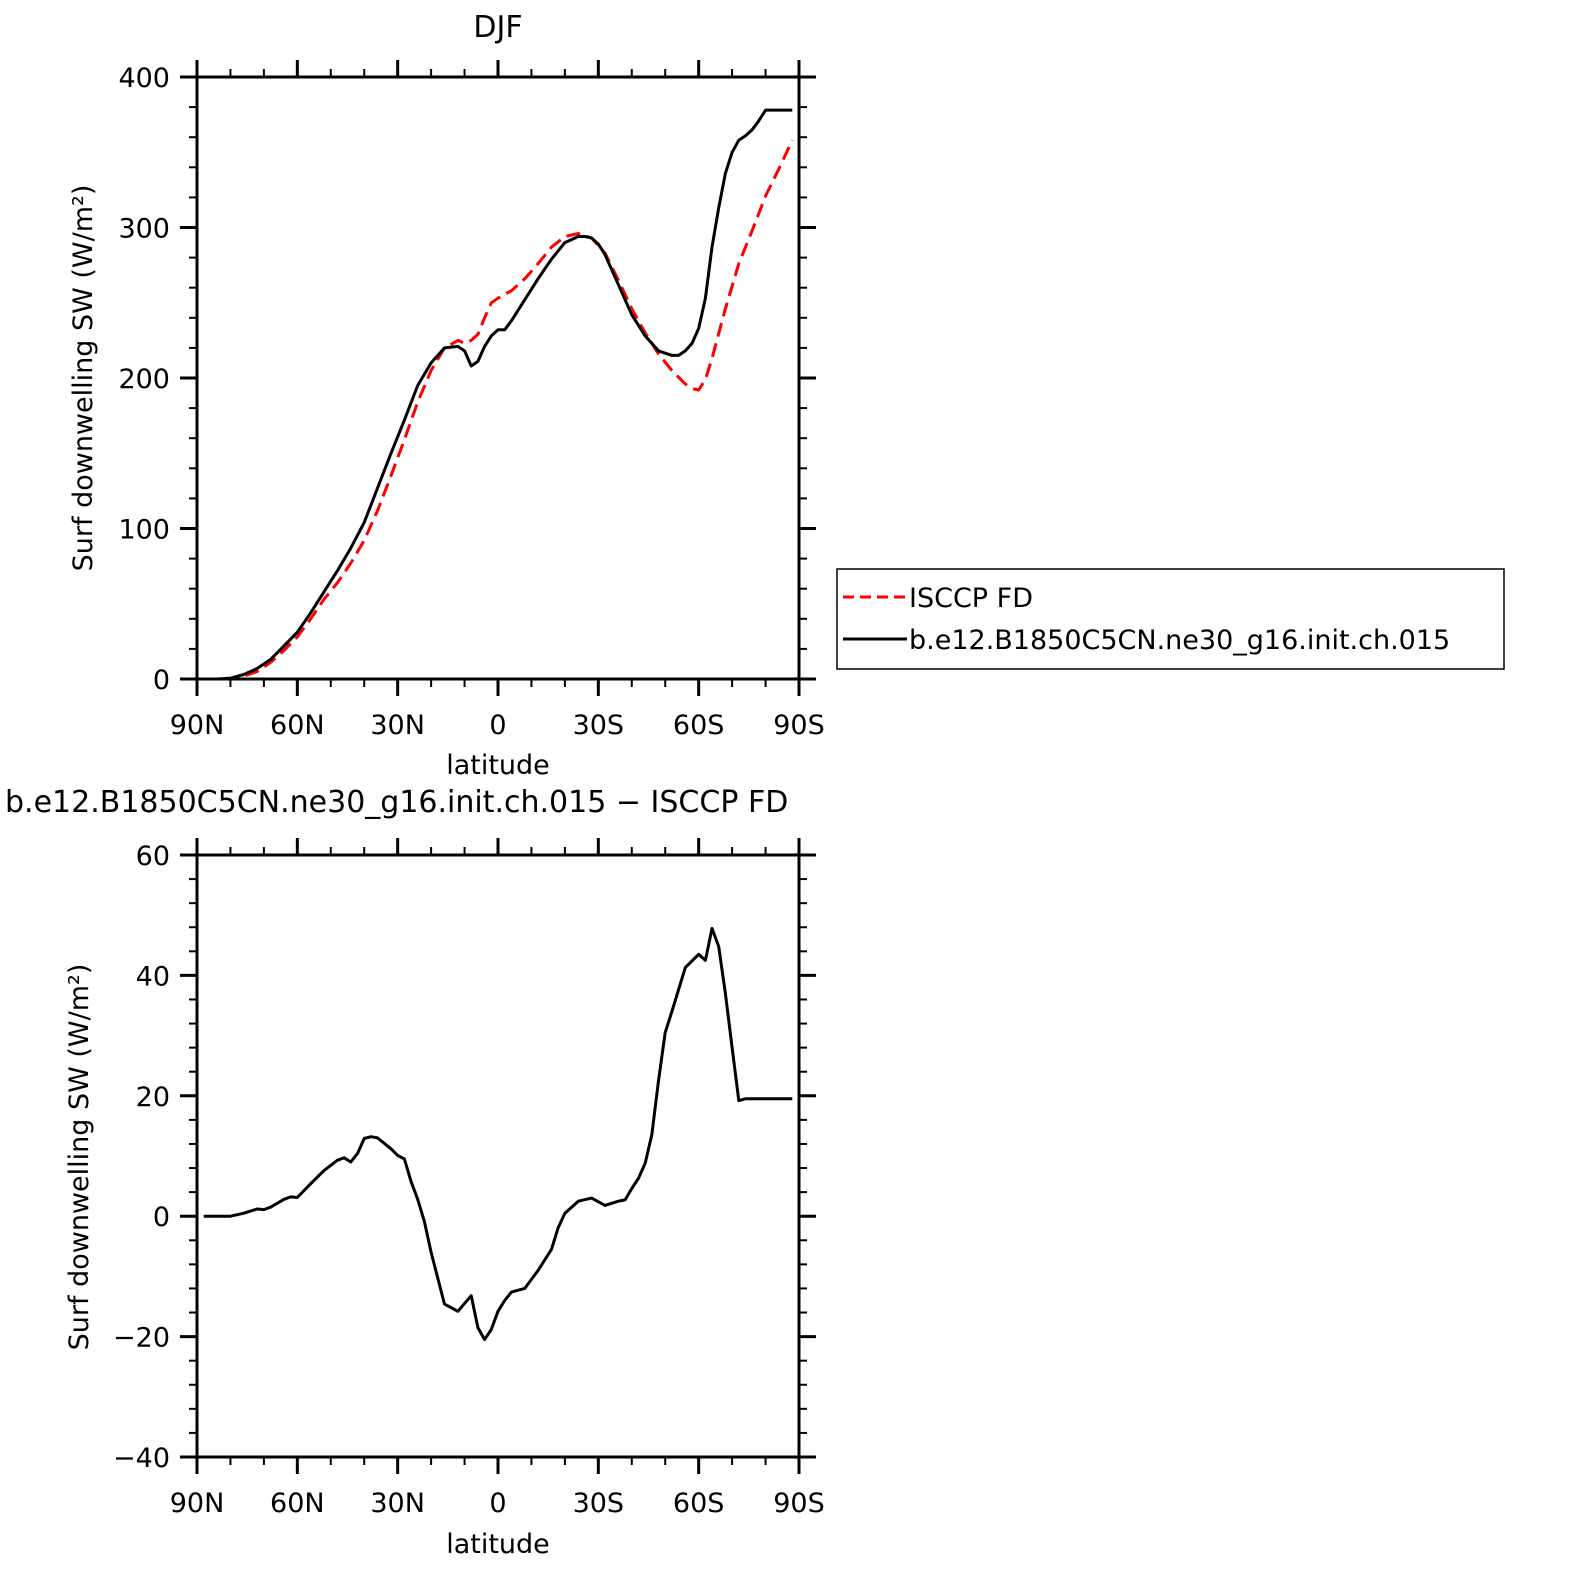 This screenshot has height=1569, width=1572. Describe the element at coordinates (397, 725) in the screenshot. I see `top-xtick-label: 30N` at that location.